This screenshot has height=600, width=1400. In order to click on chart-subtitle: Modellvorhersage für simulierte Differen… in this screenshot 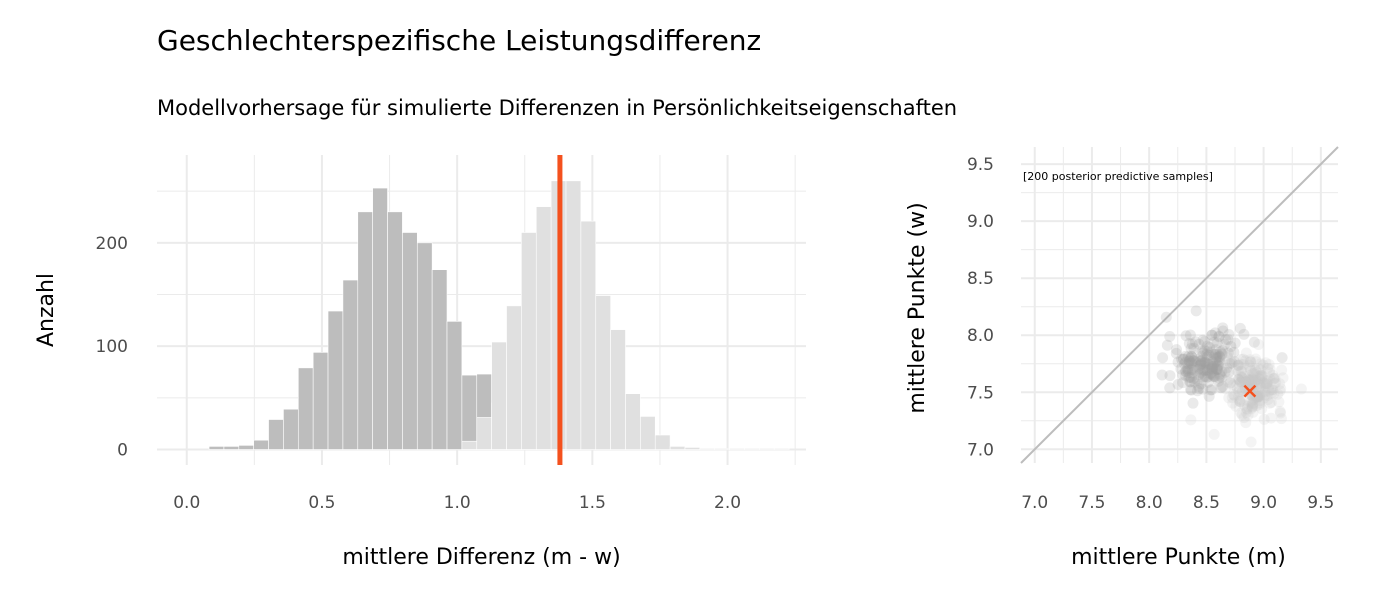, I will do `click(557, 108)`.